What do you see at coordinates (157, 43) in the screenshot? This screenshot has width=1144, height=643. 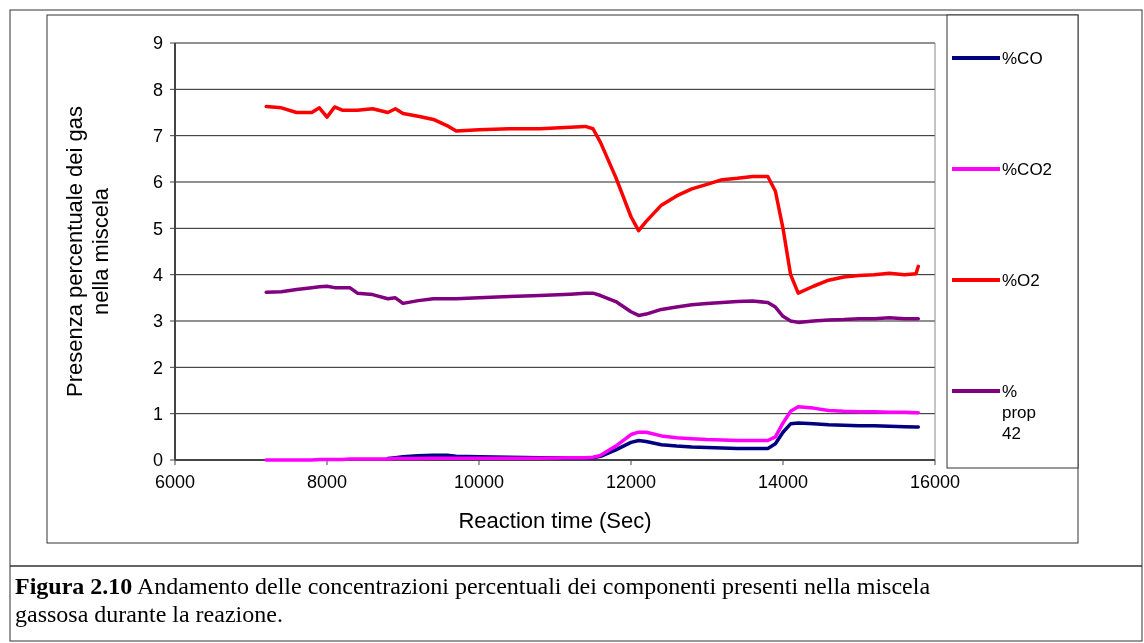 I see `y-tick-label: 9` at bounding box center [157, 43].